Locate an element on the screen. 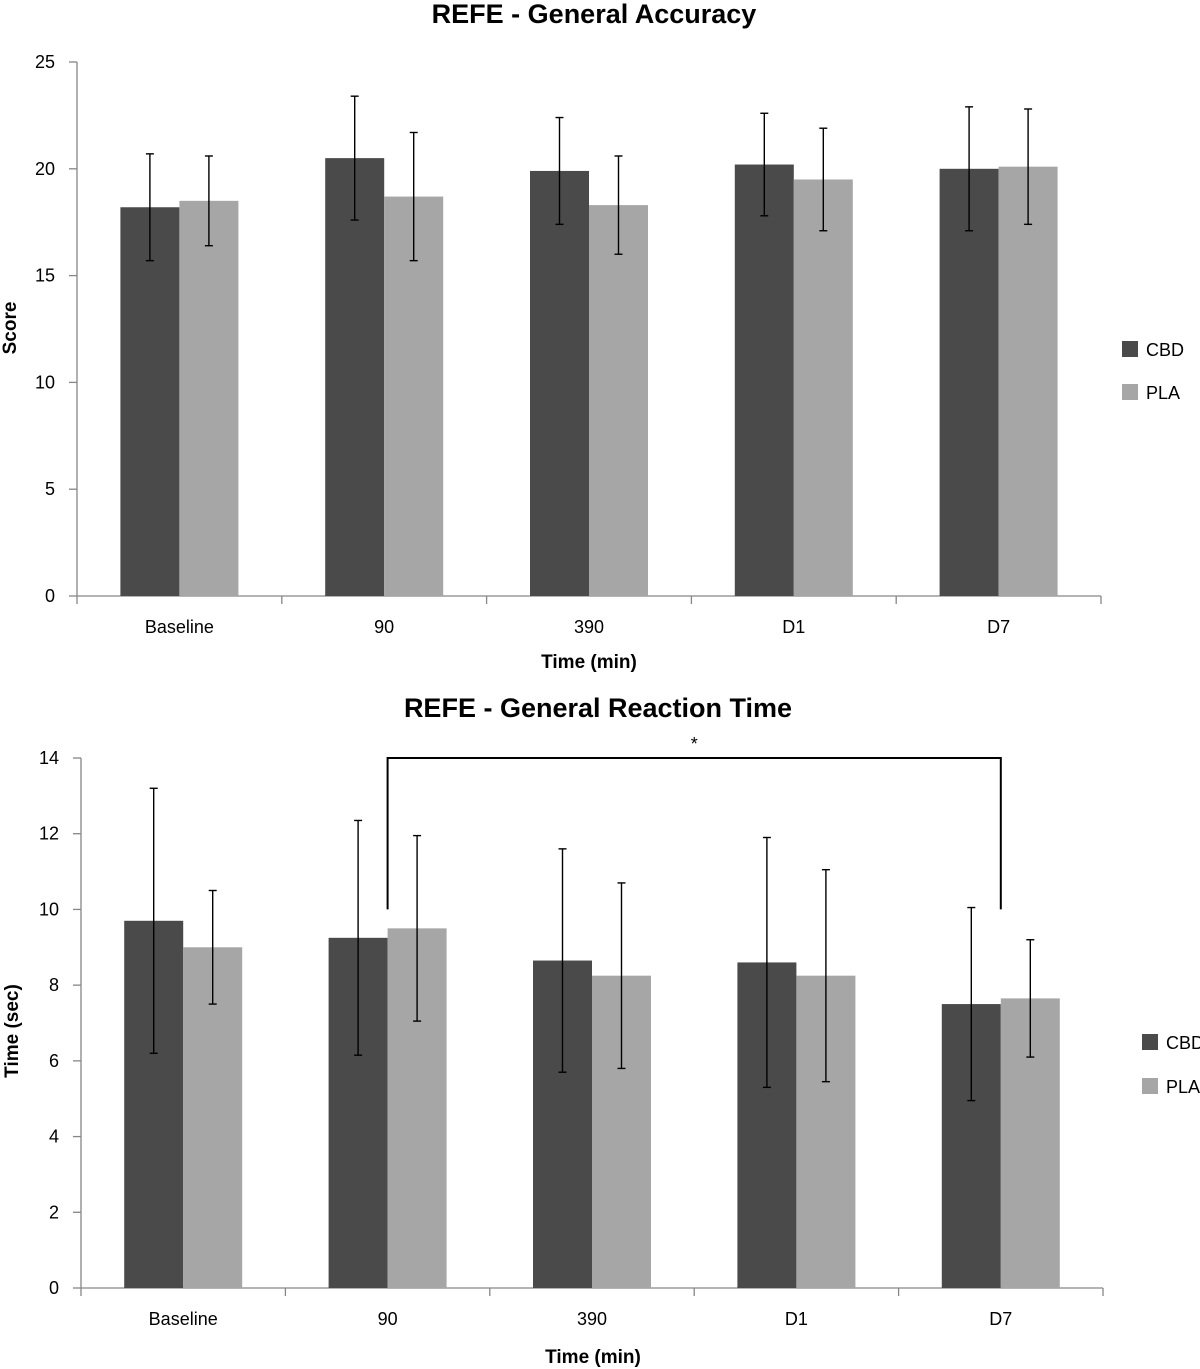  y-tick-label: 5 is located at coordinates (50, 489).